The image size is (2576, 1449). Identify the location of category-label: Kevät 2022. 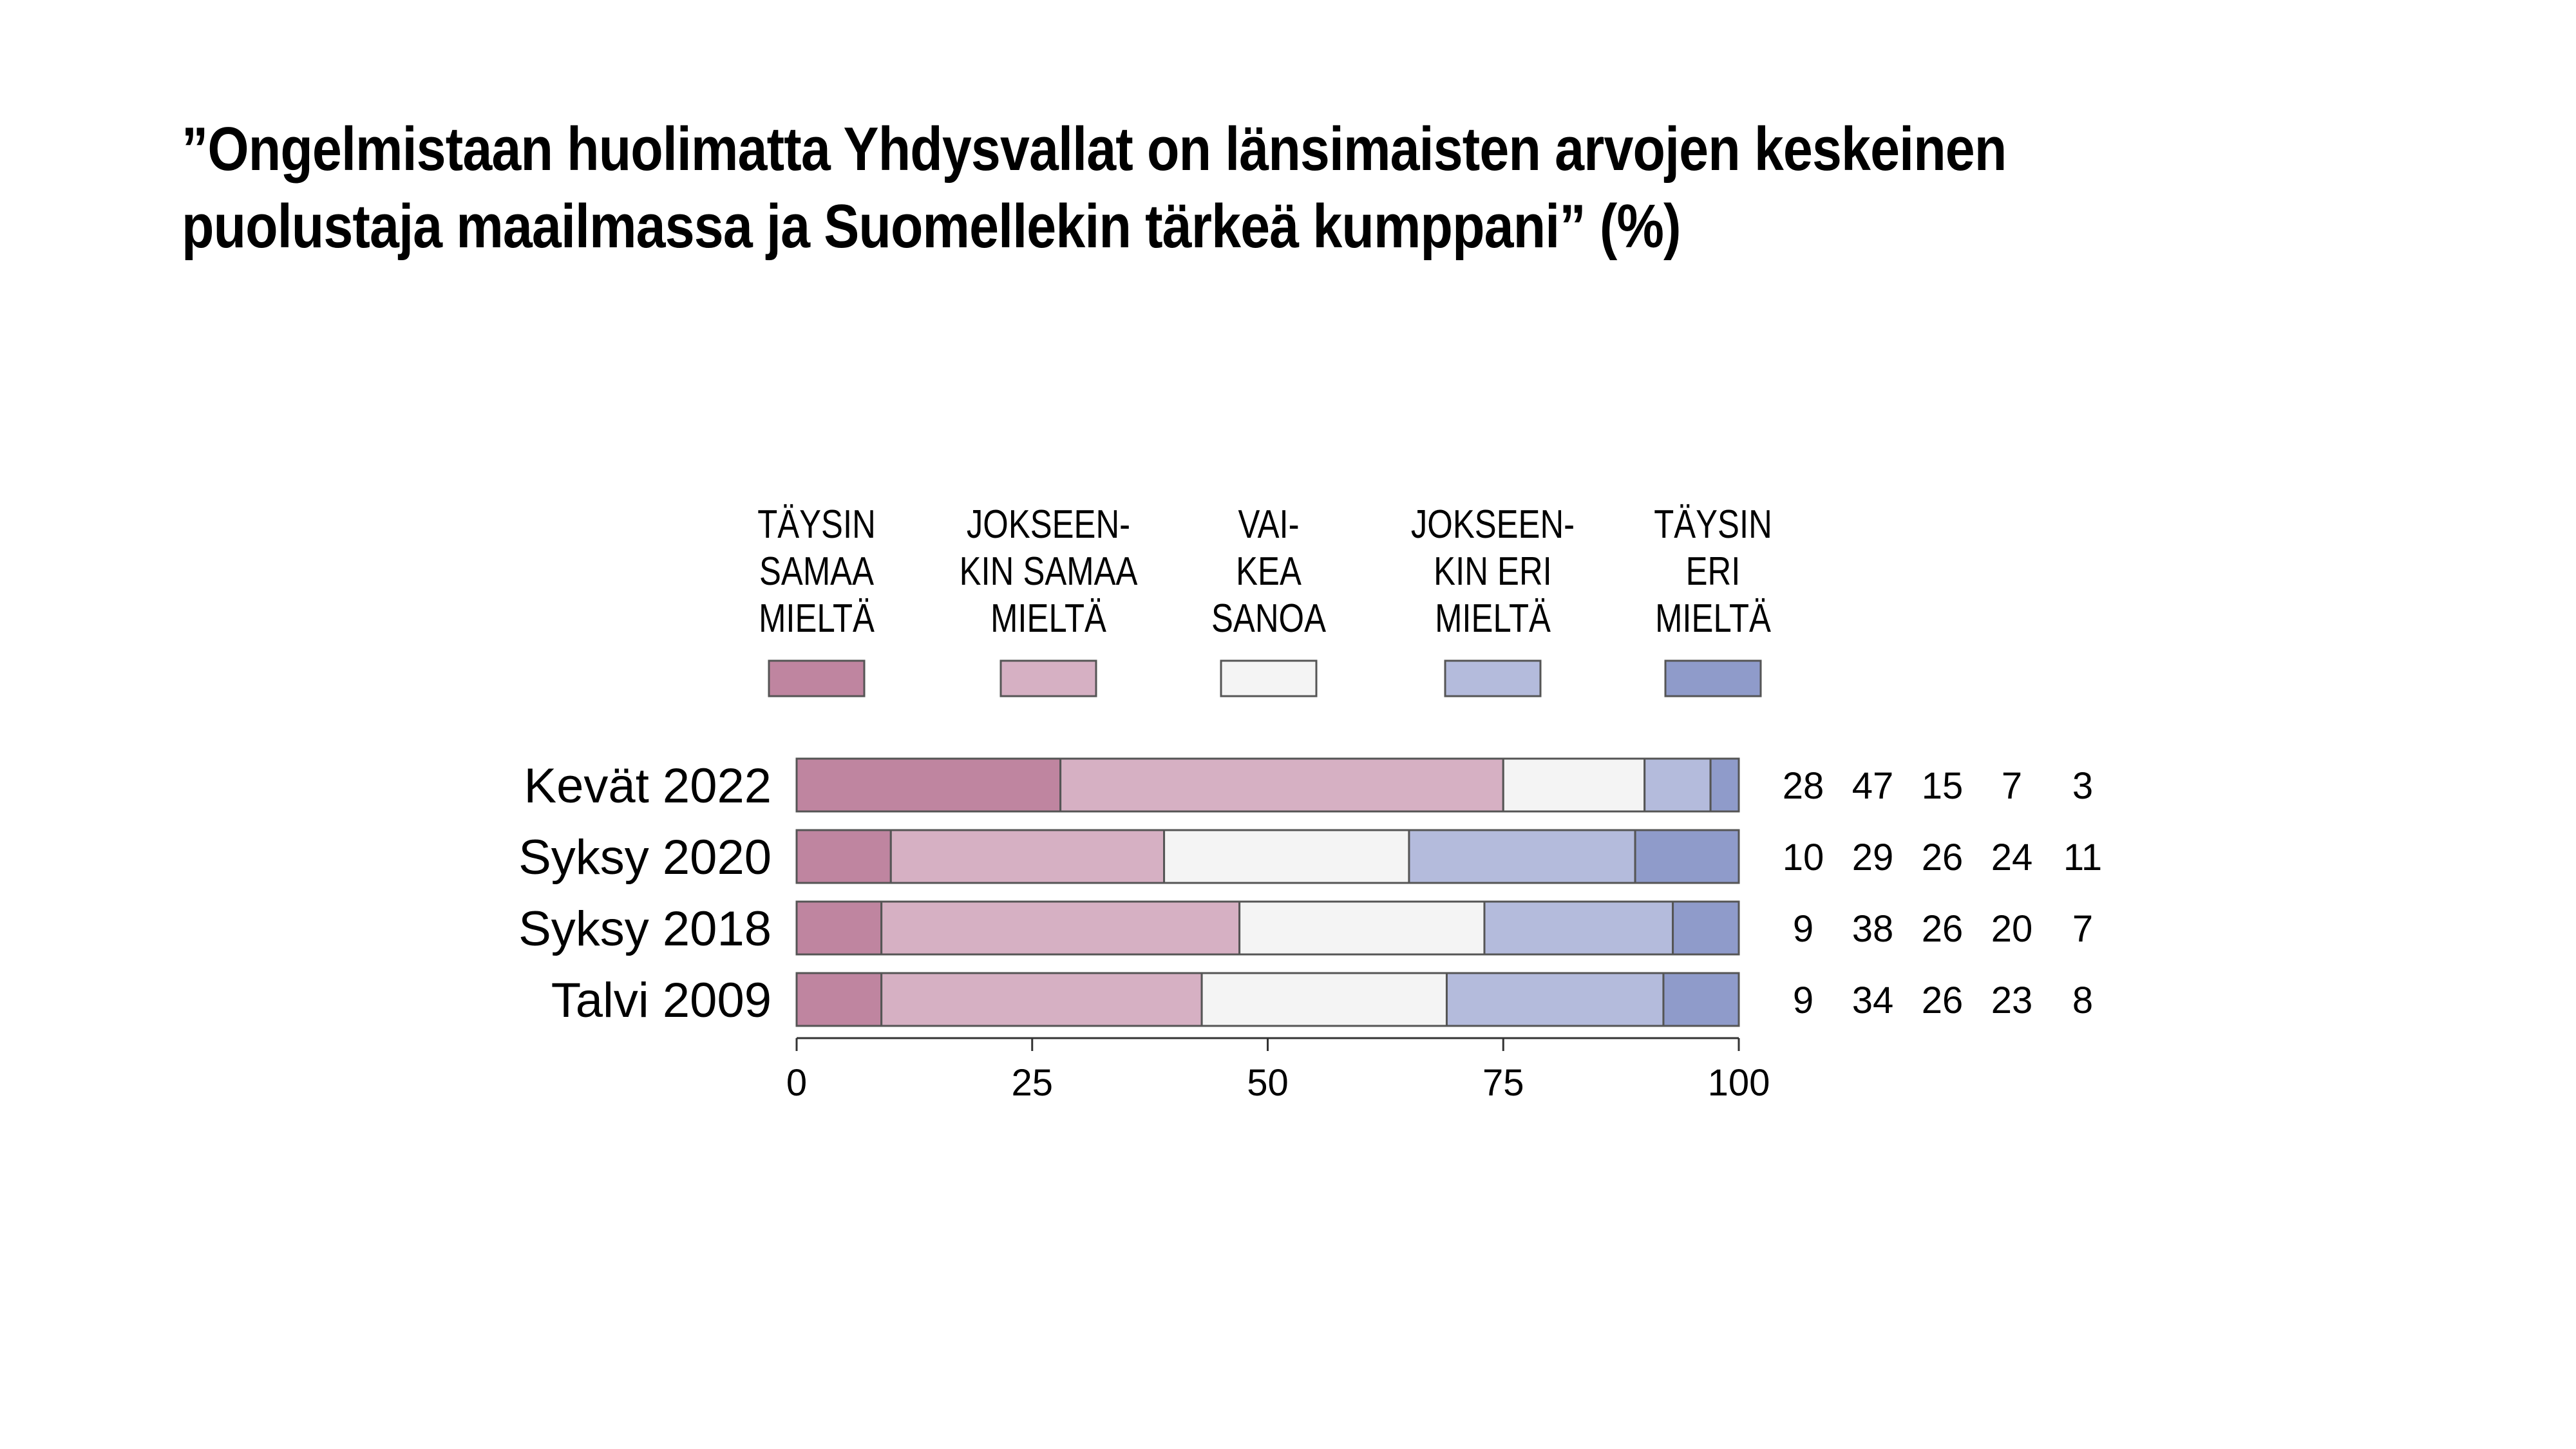
(648, 786).